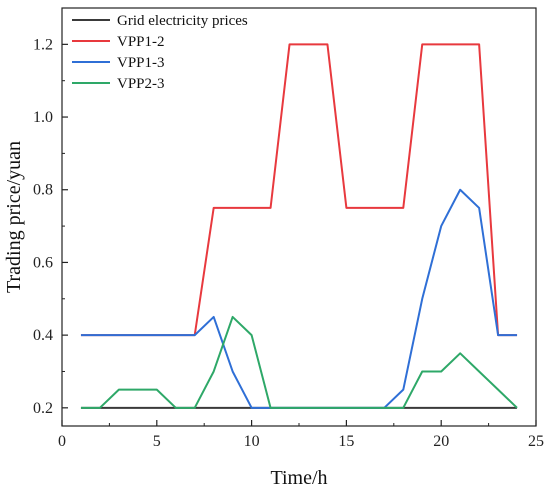 The image size is (550, 492). Describe the element at coordinates (536, 441) in the screenshot. I see `x-tick-label: 25` at that location.